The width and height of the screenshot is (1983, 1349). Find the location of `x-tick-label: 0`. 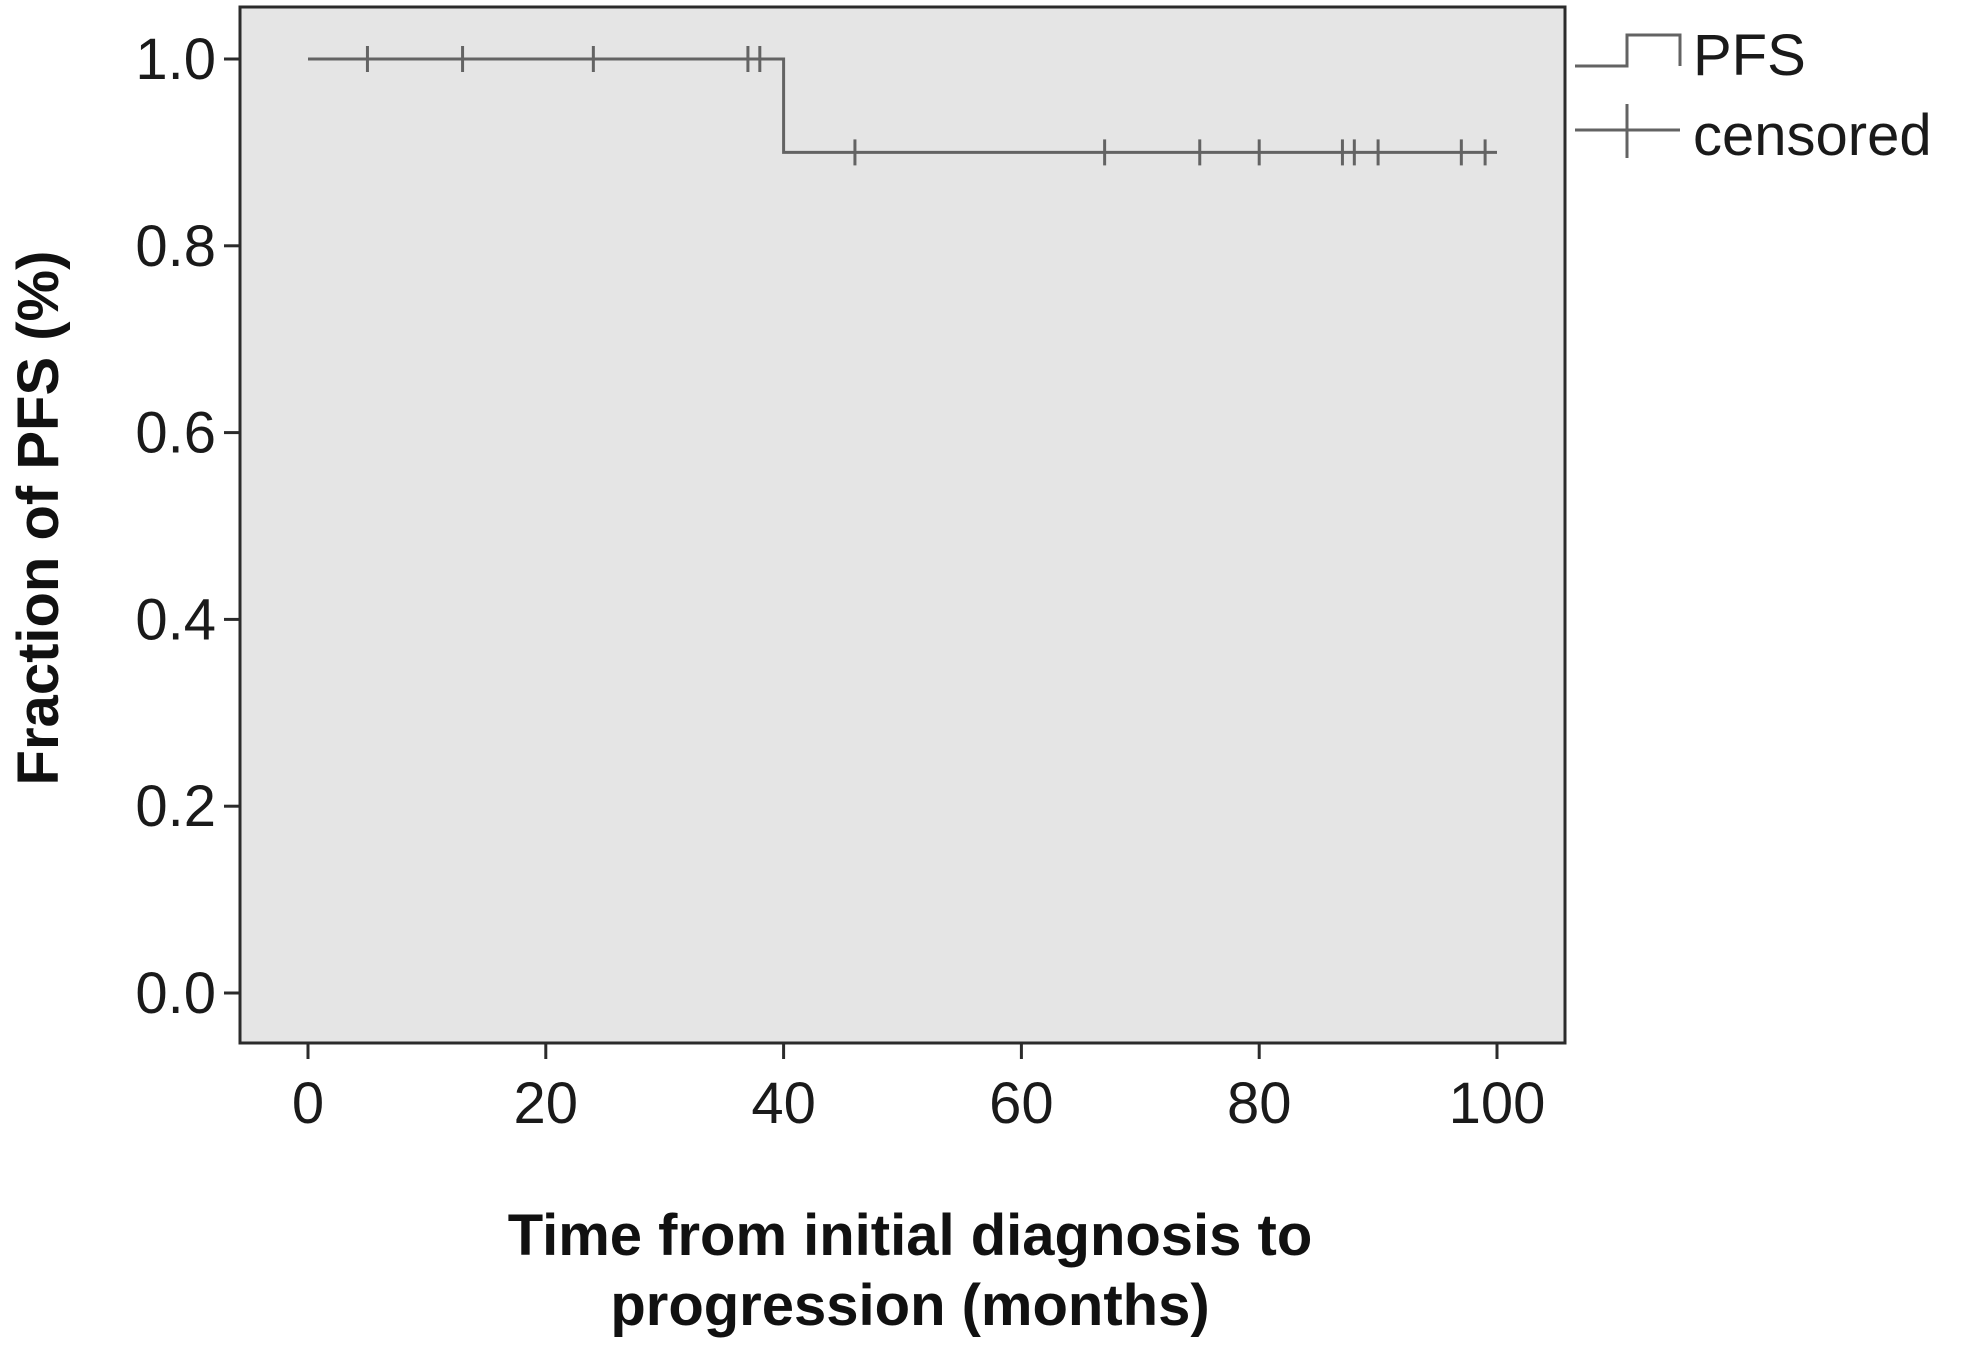

x-tick-label: 0 is located at coordinates (308, 1103).